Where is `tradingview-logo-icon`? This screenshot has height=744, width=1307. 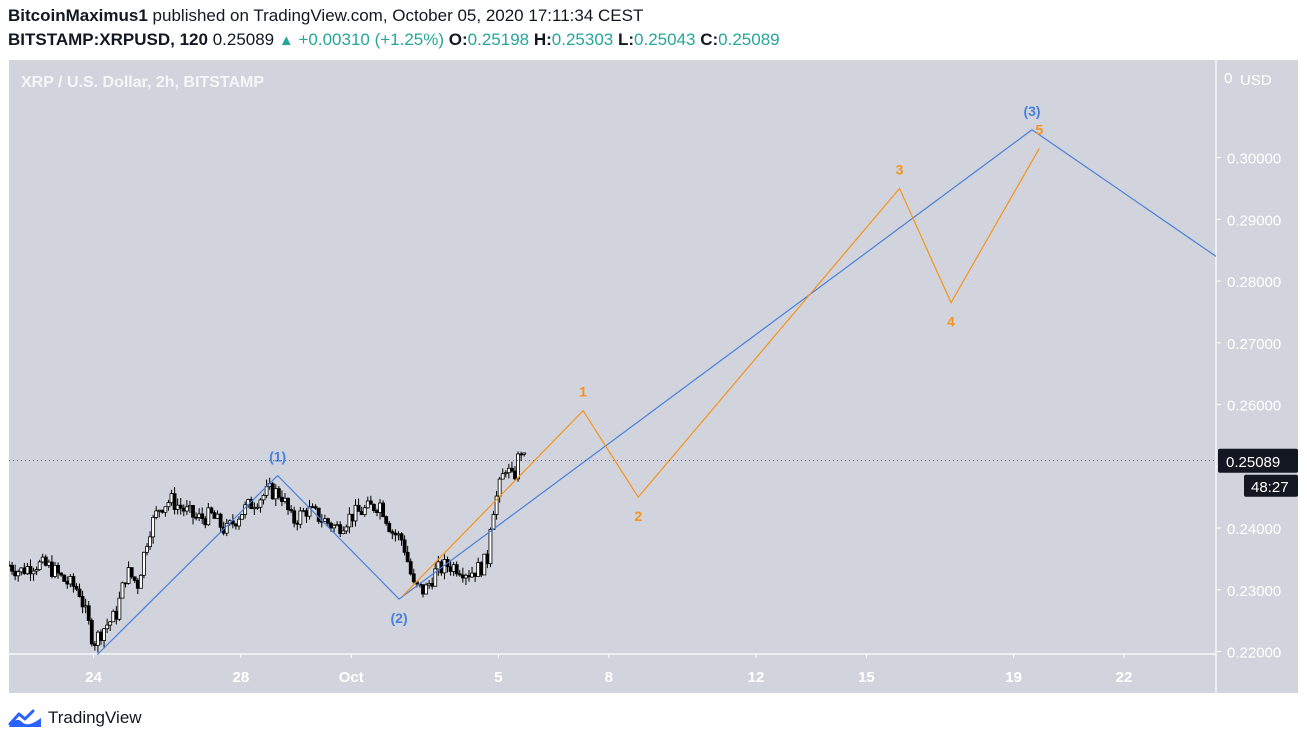 tradingview-logo-icon is located at coordinates (24, 718).